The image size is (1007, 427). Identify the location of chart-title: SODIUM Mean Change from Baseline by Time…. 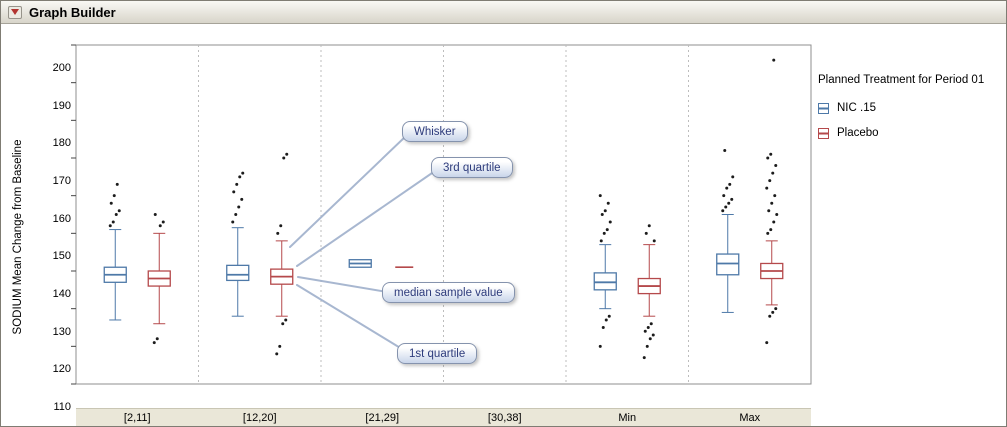
(443, 58).